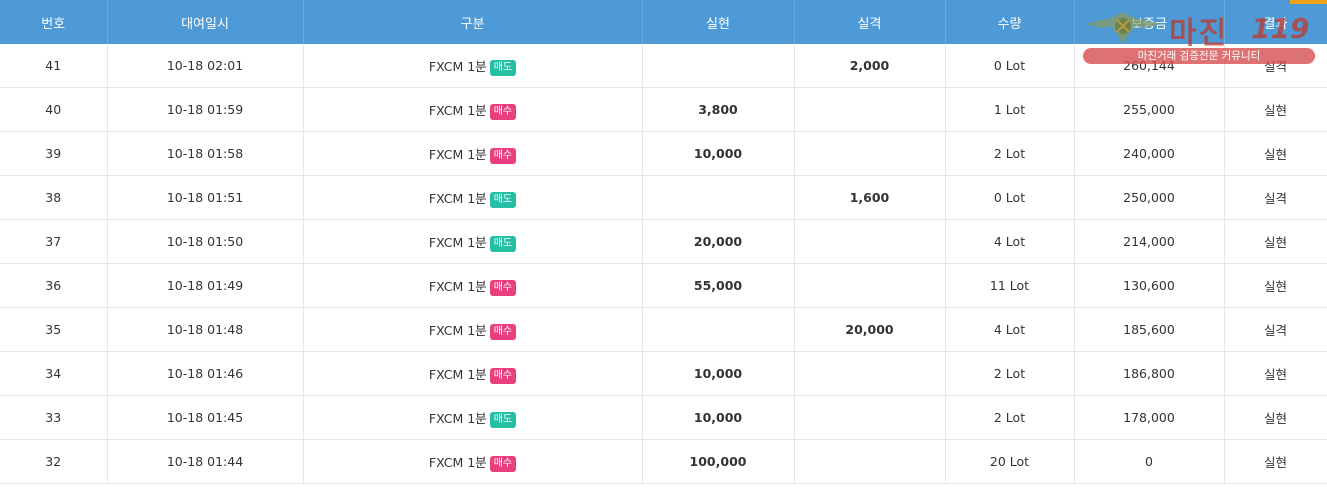  What do you see at coordinates (54, 66) in the screenshot?
I see `cell-number: 41` at bounding box center [54, 66].